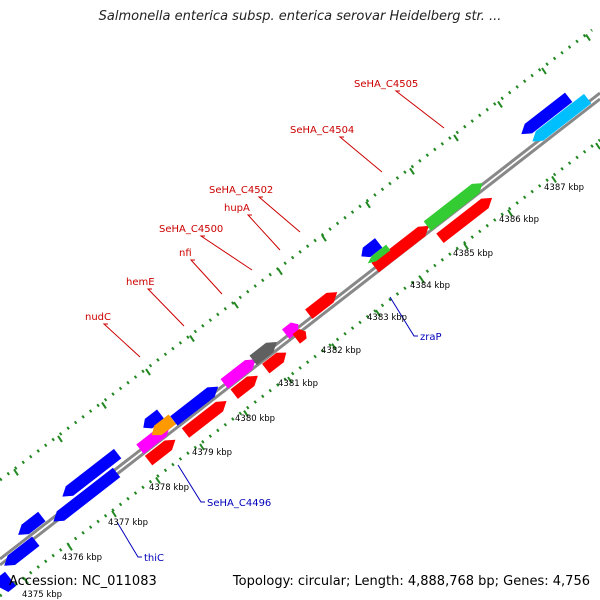 The height and width of the screenshot is (600, 600). I want to click on kbp-label: 4387 kbp, so click(564, 188).